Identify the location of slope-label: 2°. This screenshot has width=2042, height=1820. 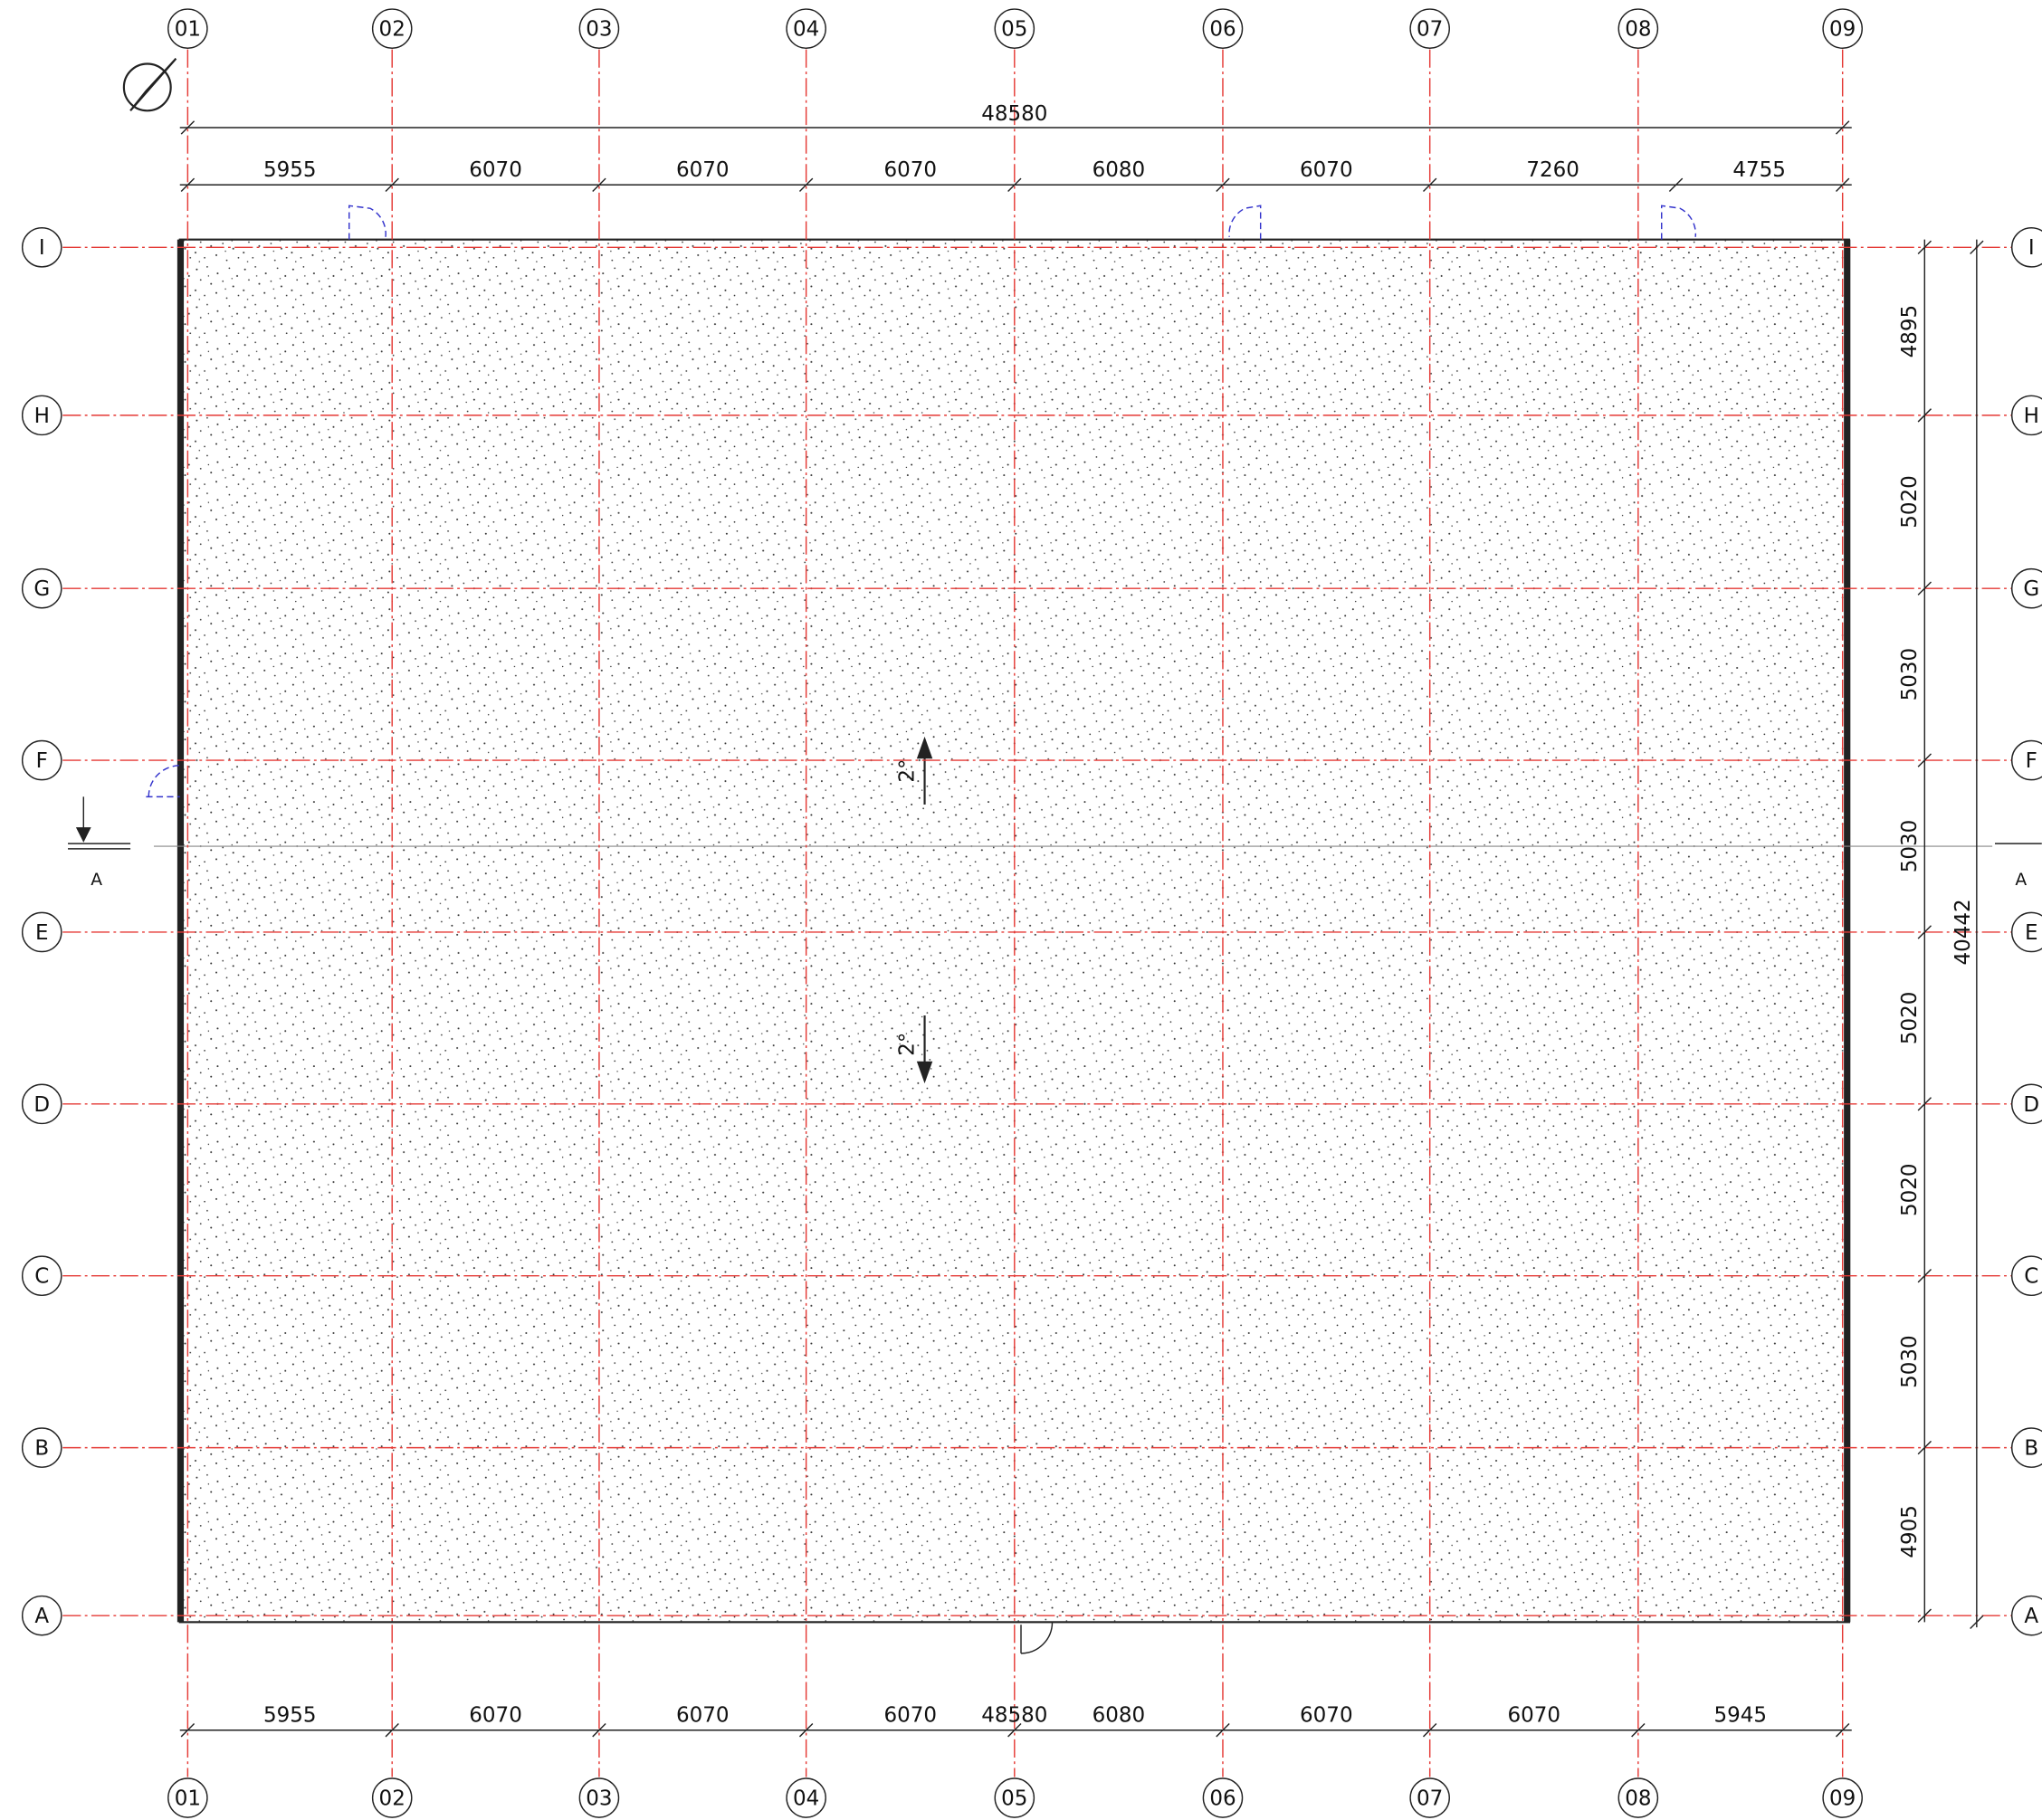
(907, 1044).